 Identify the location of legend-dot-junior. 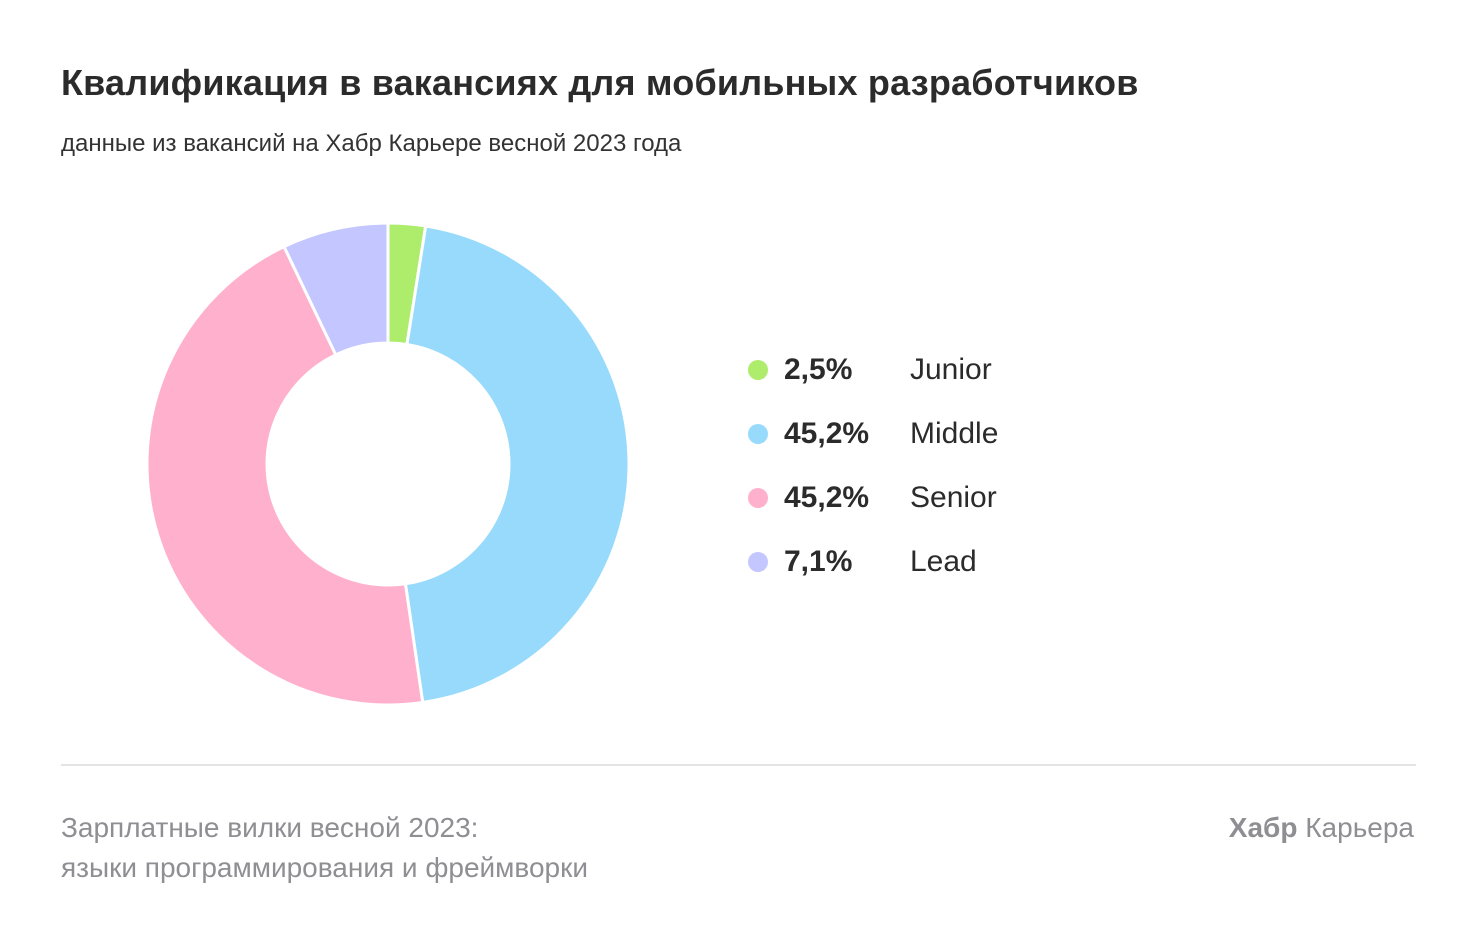
(758, 370).